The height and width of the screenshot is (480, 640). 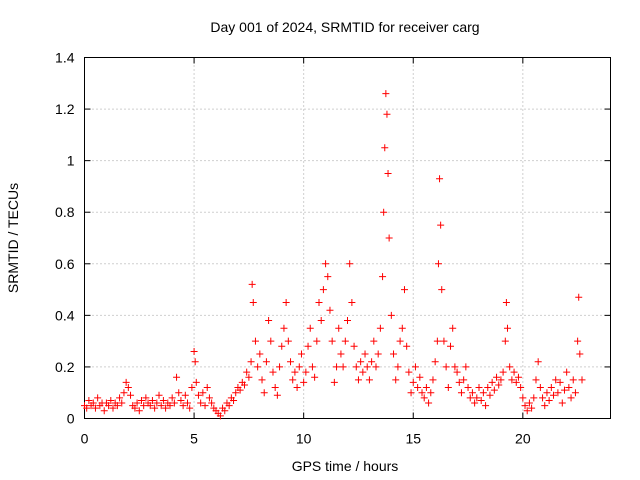 What do you see at coordinates (65, 109) in the screenshot?
I see `y-tick-label: 1.2` at bounding box center [65, 109].